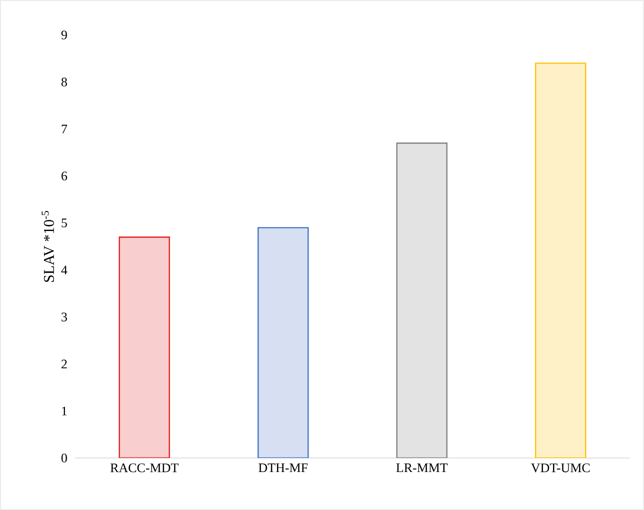 The height and width of the screenshot is (510, 644). What do you see at coordinates (64, 82) in the screenshot?
I see `y-tick-label: 8` at bounding box center [64, 82].